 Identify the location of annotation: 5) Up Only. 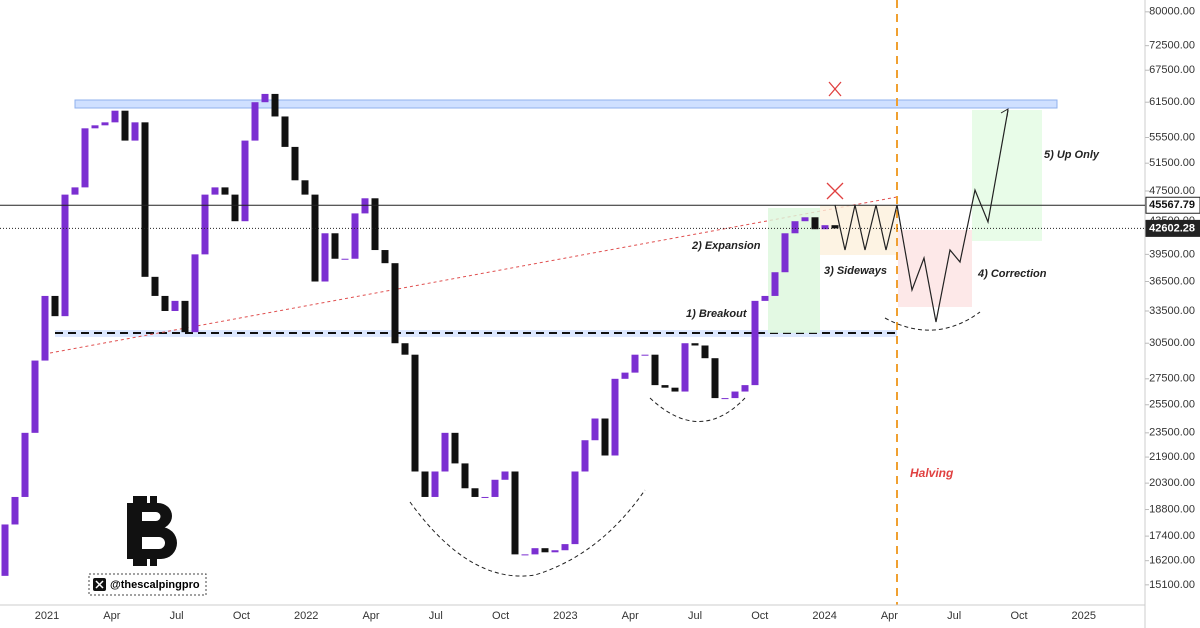
(1072, 155).